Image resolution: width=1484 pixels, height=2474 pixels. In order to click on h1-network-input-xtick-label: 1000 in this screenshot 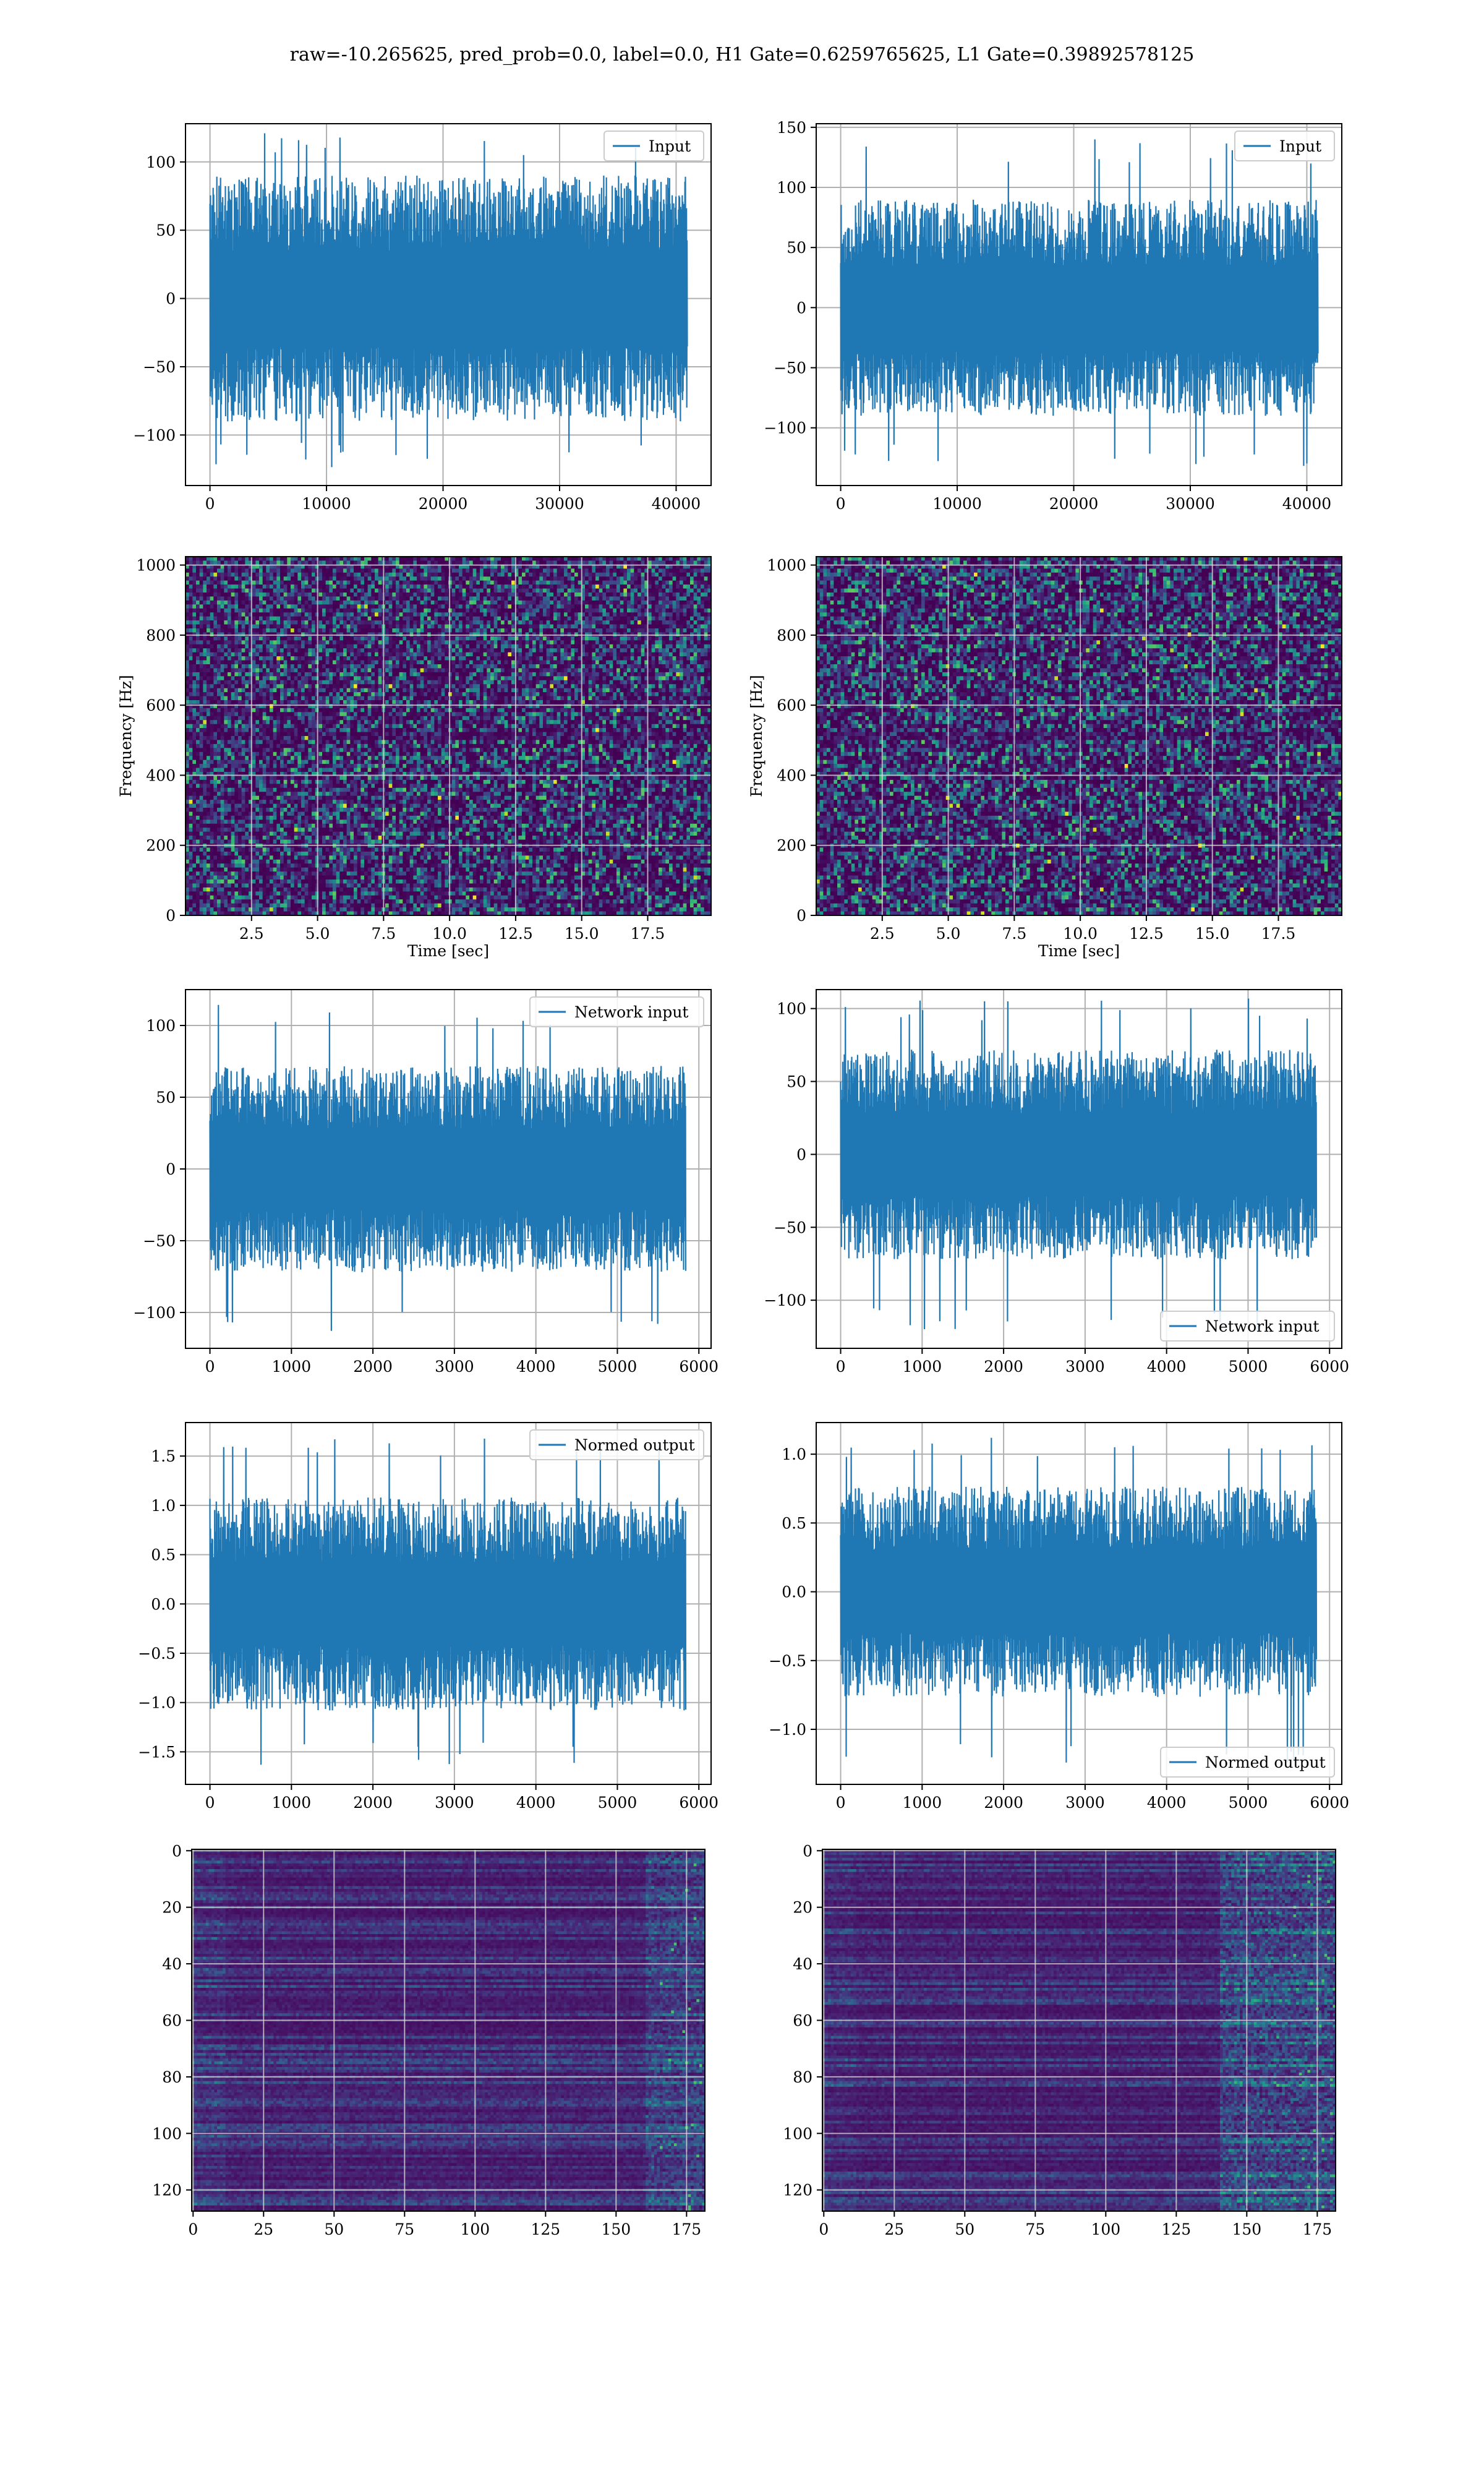, I will do `click(292, 1367)`.